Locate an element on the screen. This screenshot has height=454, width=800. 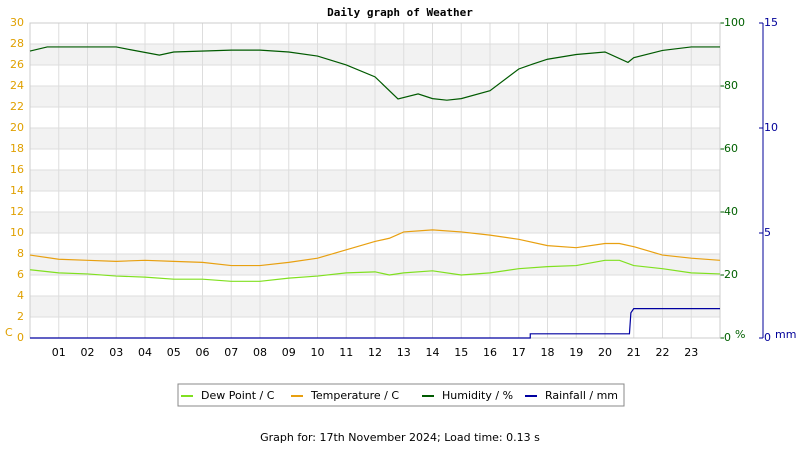
y-tick-label: 12 is located at coordinates (17, 211).